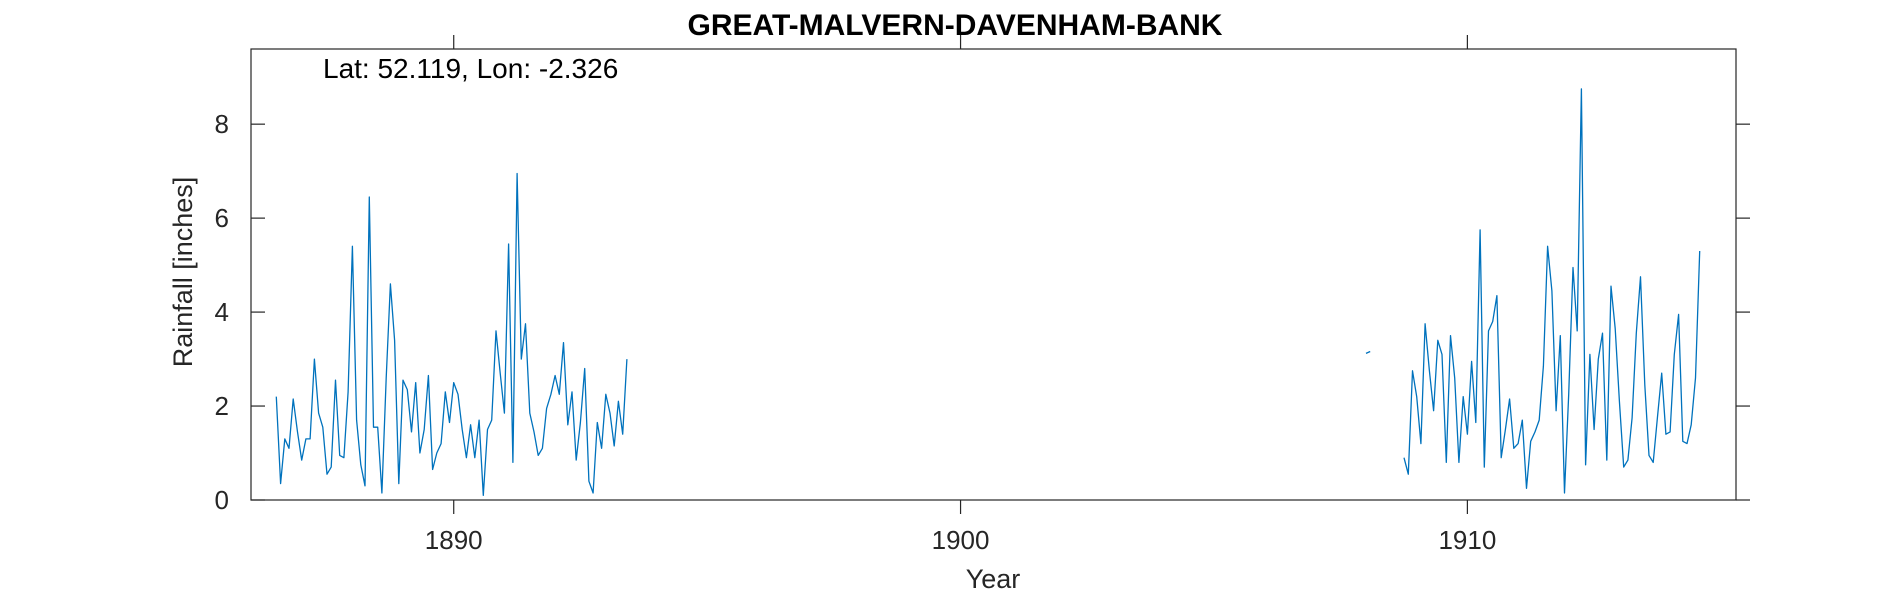  What do you see at coordinates (955, 25) in the screenshot?
I see `chart-title: GREAT-MALVERN-DAVENHAM-BANK` at bounding box center [955, 25].